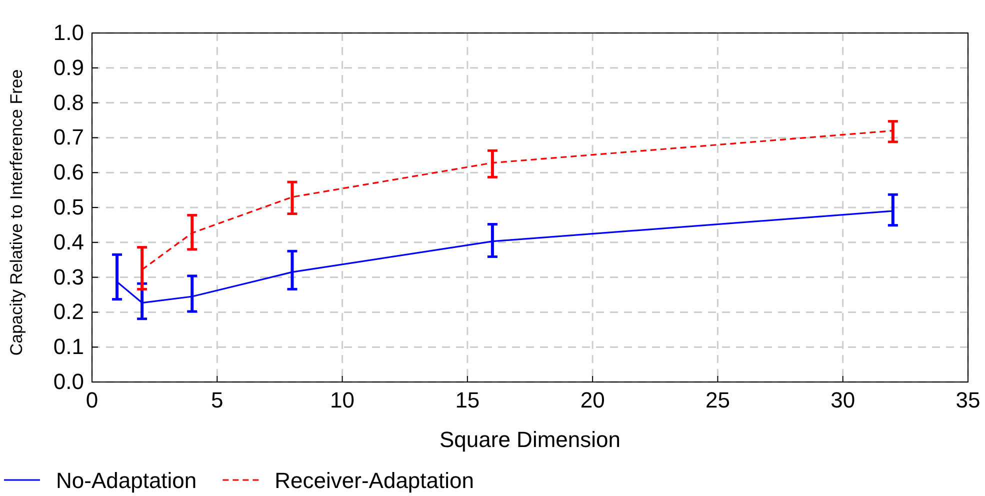 The width and height of the screenshot is (985, 496). What do you see at coordinates (126, 480) in the screenshot?
I see `legend-label: No-Adaptation` at bounding box center [126, 480].